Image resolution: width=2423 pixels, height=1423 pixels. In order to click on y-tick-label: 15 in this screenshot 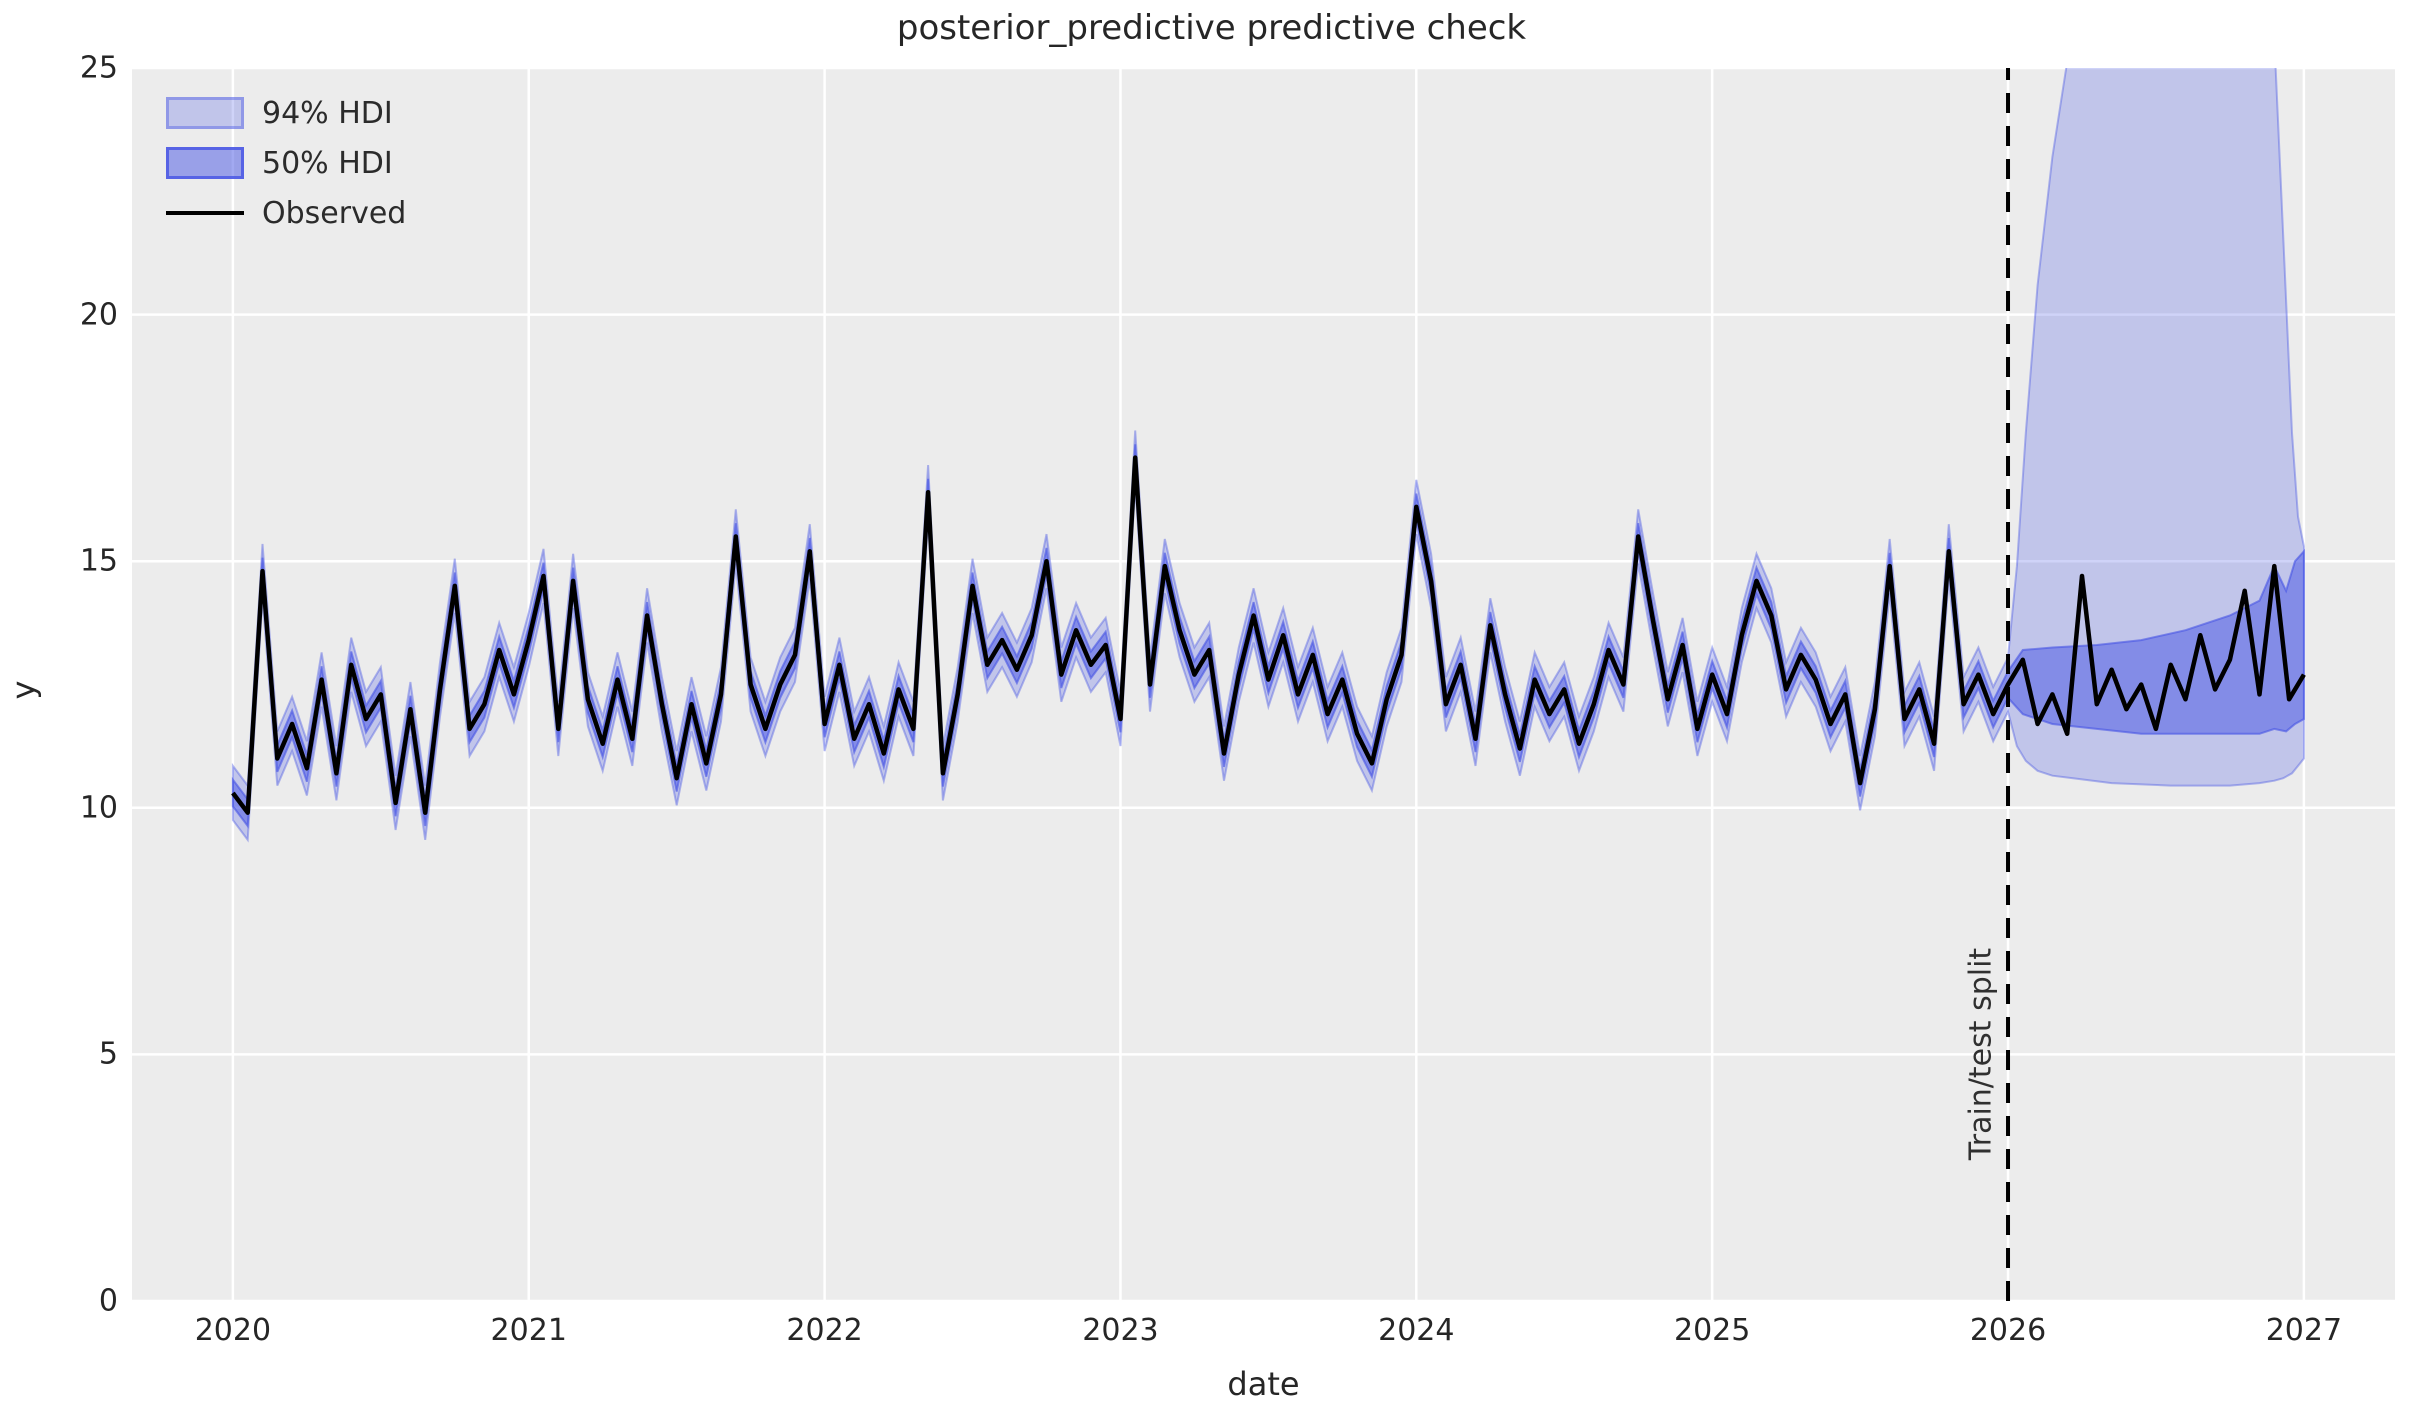, I will do `click(98, 561)`.